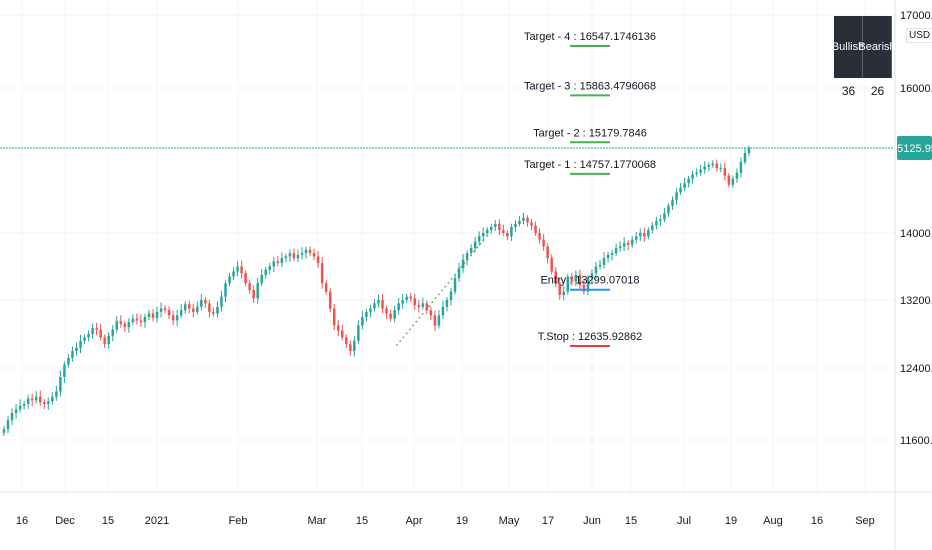  I want to click on x-tick-label: 19, so click(731, 521).